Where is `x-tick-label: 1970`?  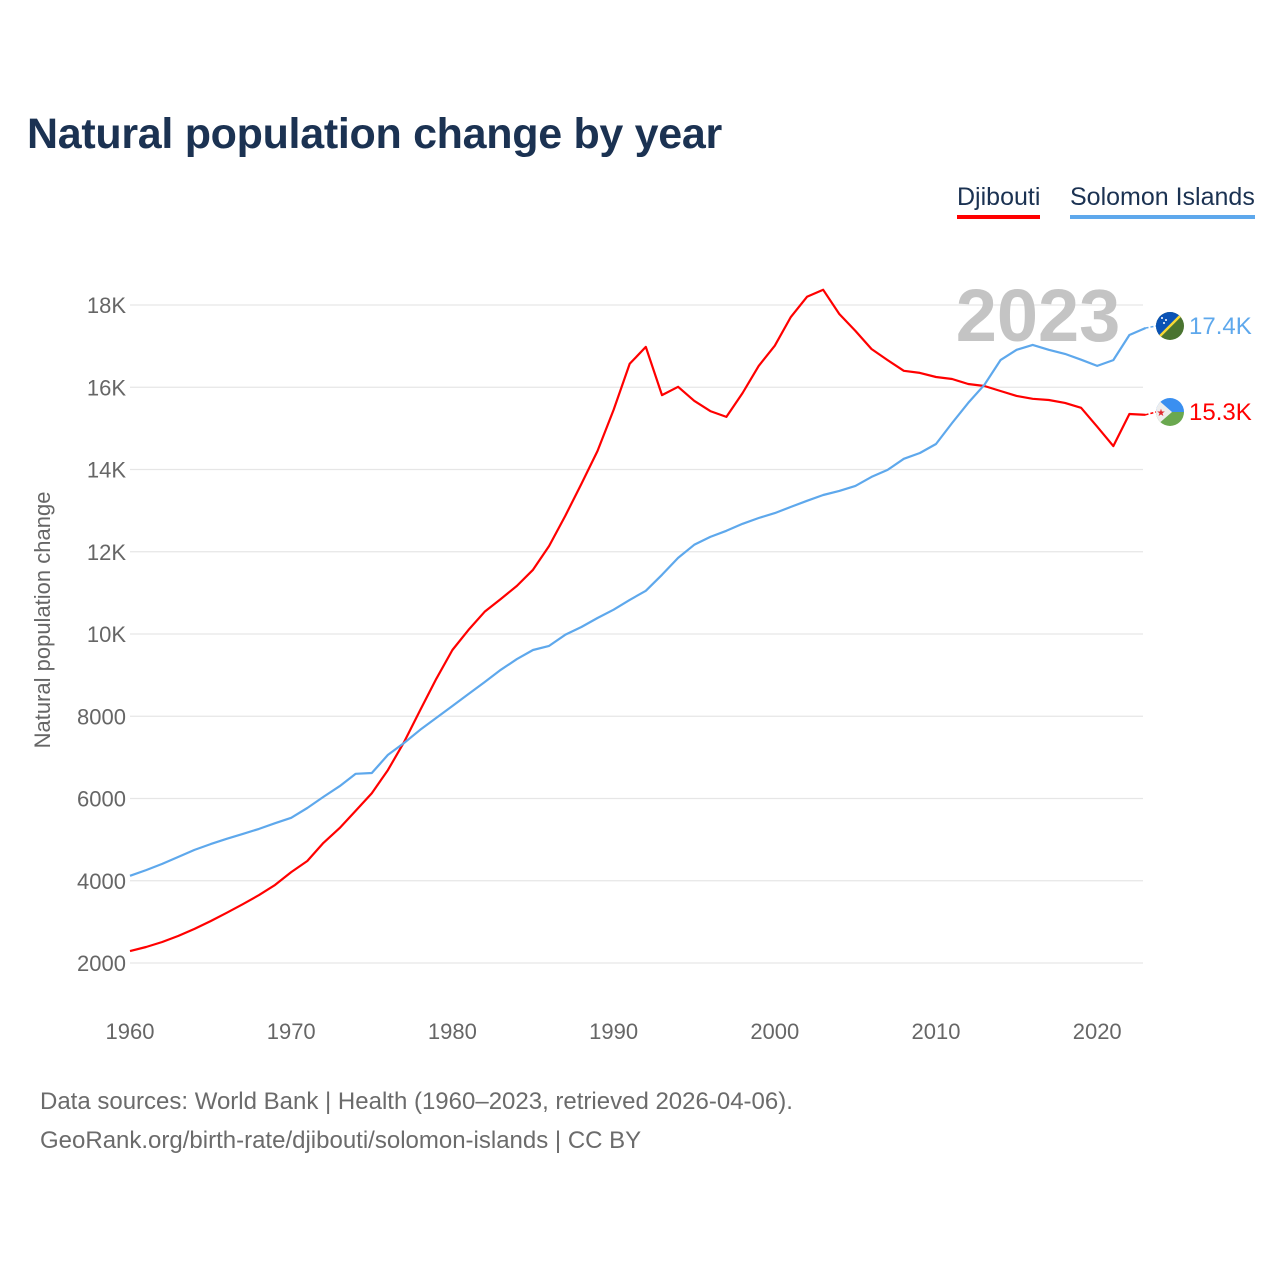
x-tick-label: 1970 is located at coordinates (291, 1031).